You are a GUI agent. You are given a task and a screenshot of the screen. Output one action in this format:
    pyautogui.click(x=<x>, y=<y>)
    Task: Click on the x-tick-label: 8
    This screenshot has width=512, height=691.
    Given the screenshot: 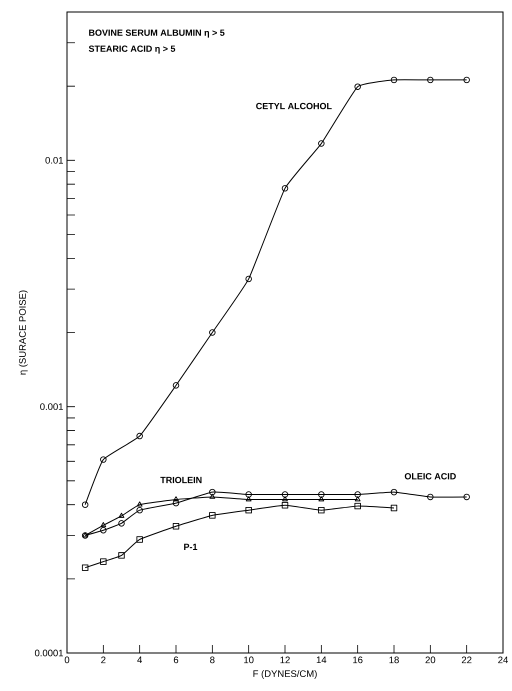 What is the action you would take?
    pyautogui.click(x=212, y=660)
    